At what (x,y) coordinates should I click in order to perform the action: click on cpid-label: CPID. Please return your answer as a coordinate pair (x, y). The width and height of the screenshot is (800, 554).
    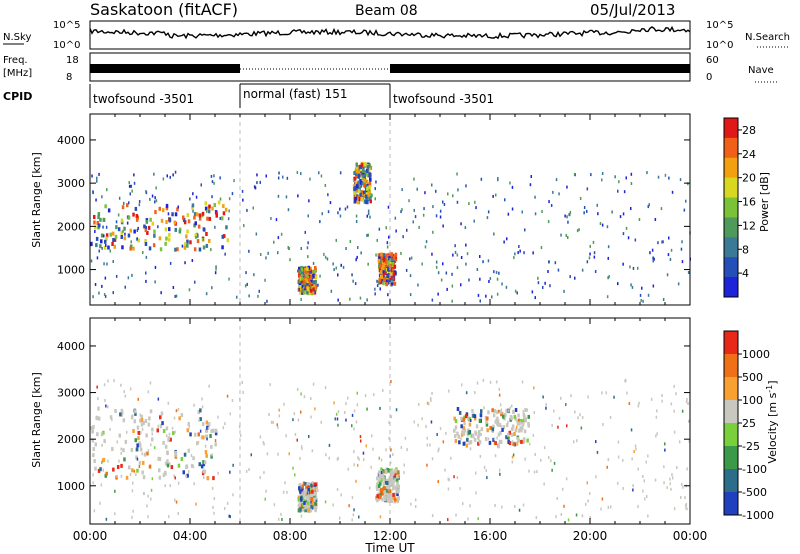
    Looking at the image, I should click on (17, 96).